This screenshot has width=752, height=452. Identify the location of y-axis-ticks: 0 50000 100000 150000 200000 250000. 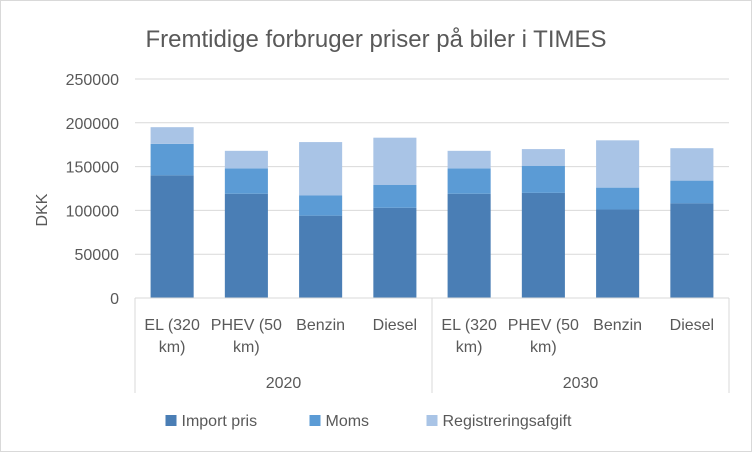
(92, 190).